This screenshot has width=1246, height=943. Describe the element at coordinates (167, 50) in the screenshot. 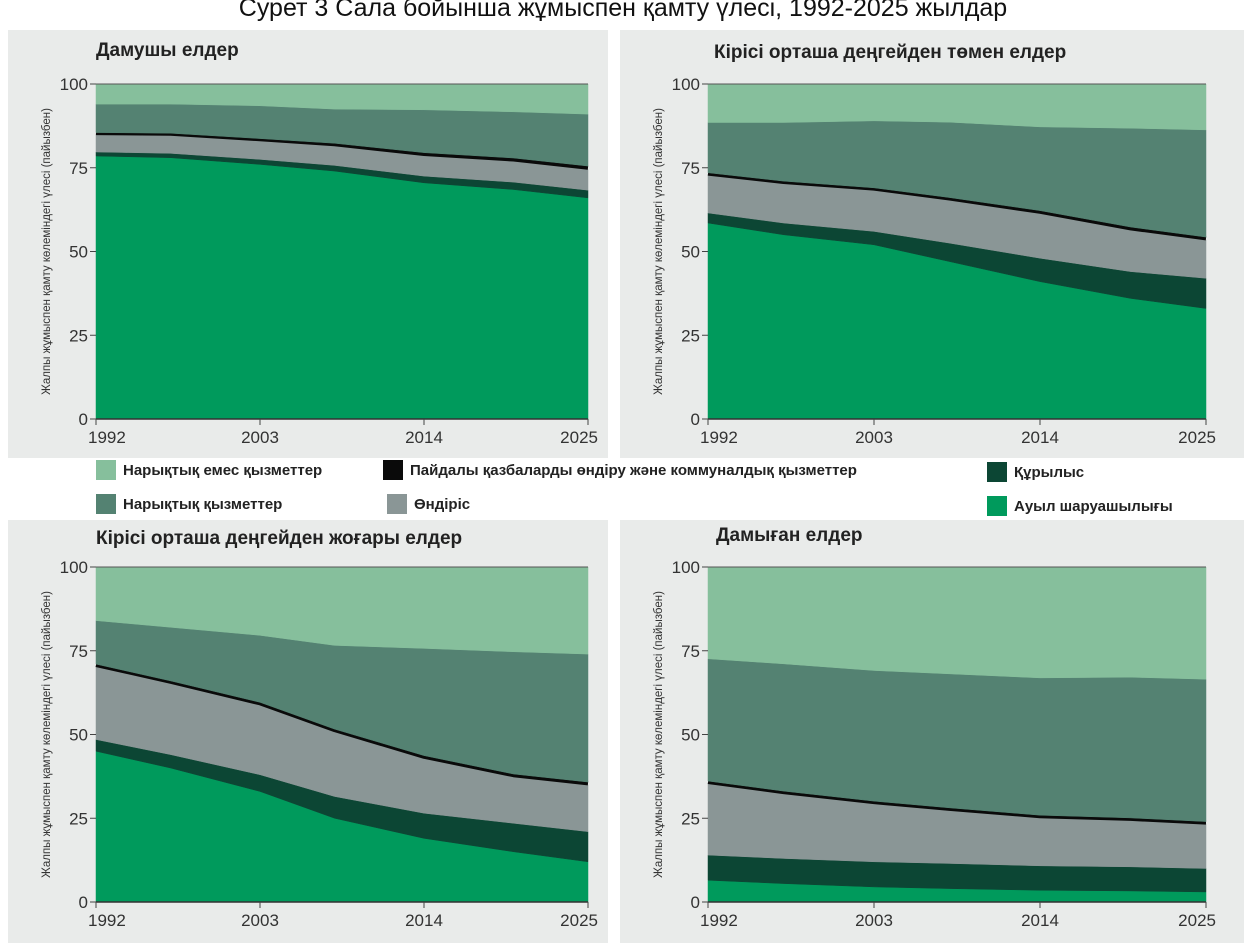

I see `chart-title-developing: Дамушы елдер` at that location.